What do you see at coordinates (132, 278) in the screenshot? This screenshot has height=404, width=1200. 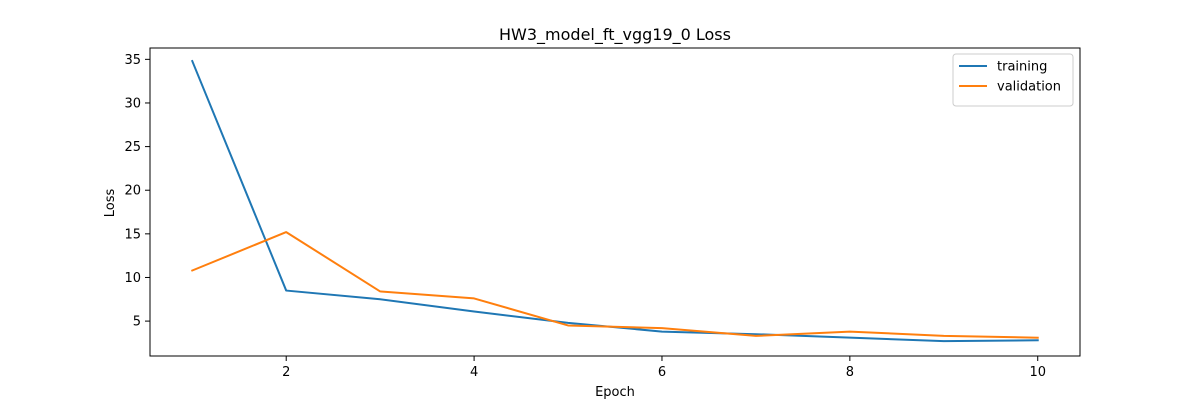 I see `y-tick-label: 10` at bounding box center [132, 278].